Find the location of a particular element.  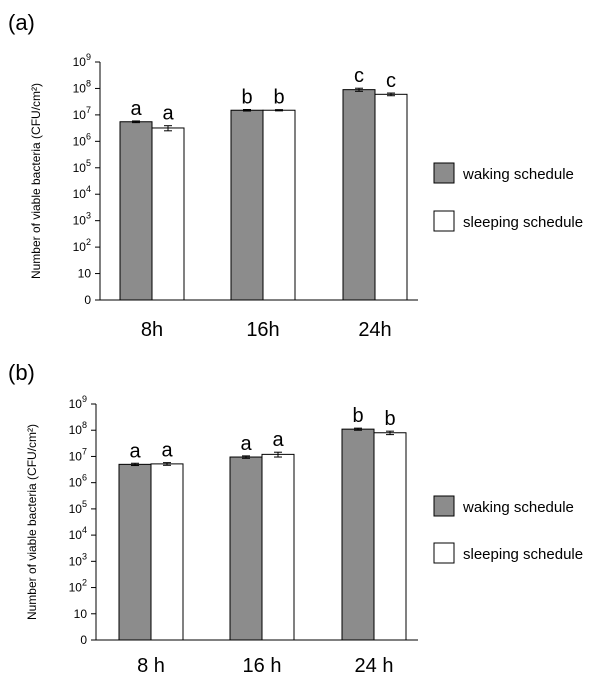

x-tick-label: 24 h is located at coordinates (374, 666).